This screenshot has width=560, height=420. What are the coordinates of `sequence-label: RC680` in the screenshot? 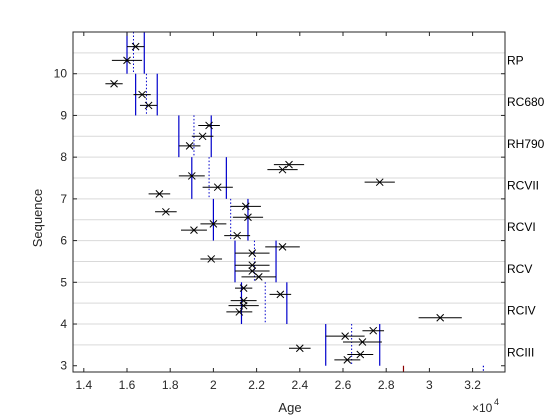 It's located at (526, 102).